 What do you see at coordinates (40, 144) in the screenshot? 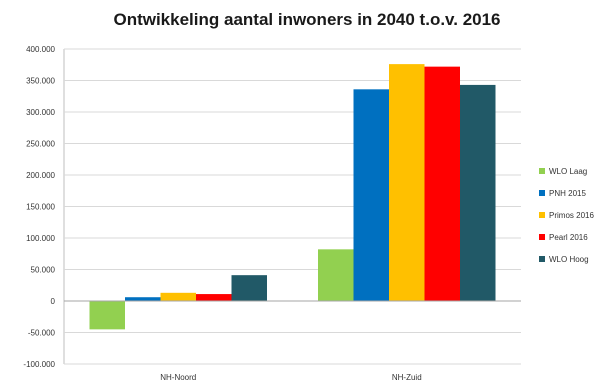
I see `y-tick-label: 250.000` at bounding box center [40, 144].